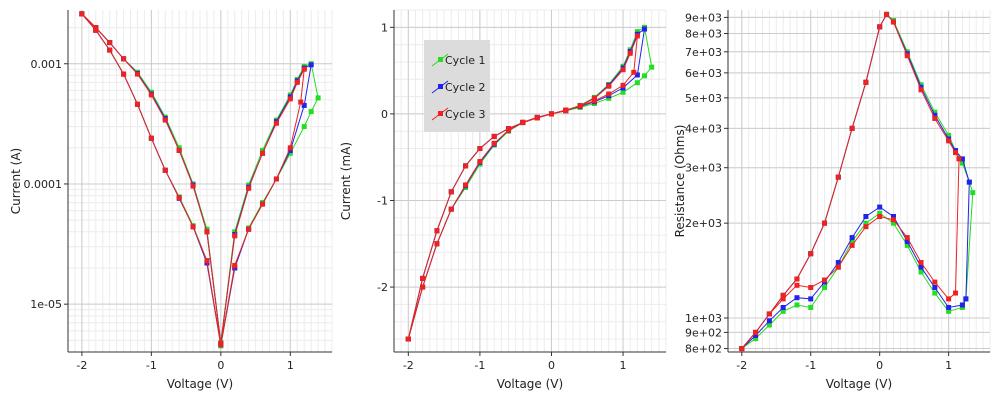 Image resolution: width=1000 pixels, height=404 pixels. What do you see at coordinates (680, 181) in the screenshot?
I see `y-axis-title: Resistance (Ohms)` at bounding box center [680, 181].